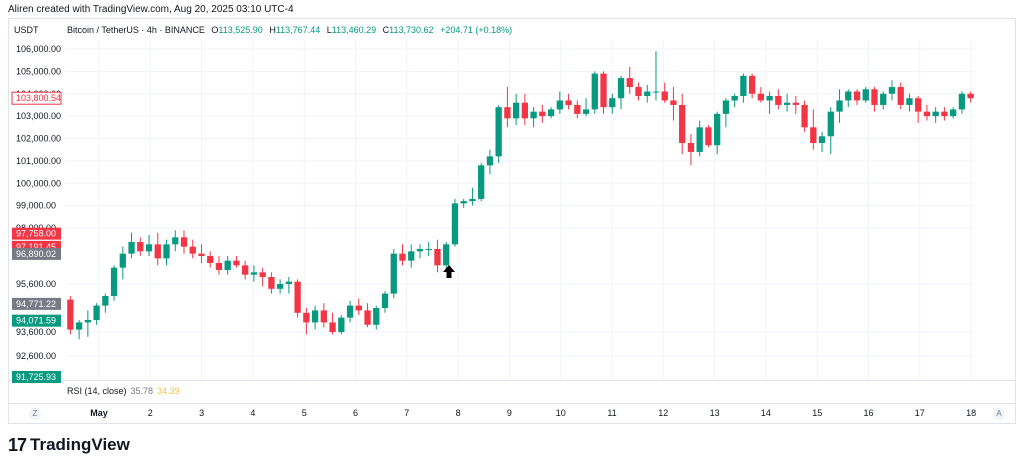 The image size is (1024, 466). Describe the element at coordinates (354, 30) in the screenshot. I see `low-value: 113,460.29` at that location.